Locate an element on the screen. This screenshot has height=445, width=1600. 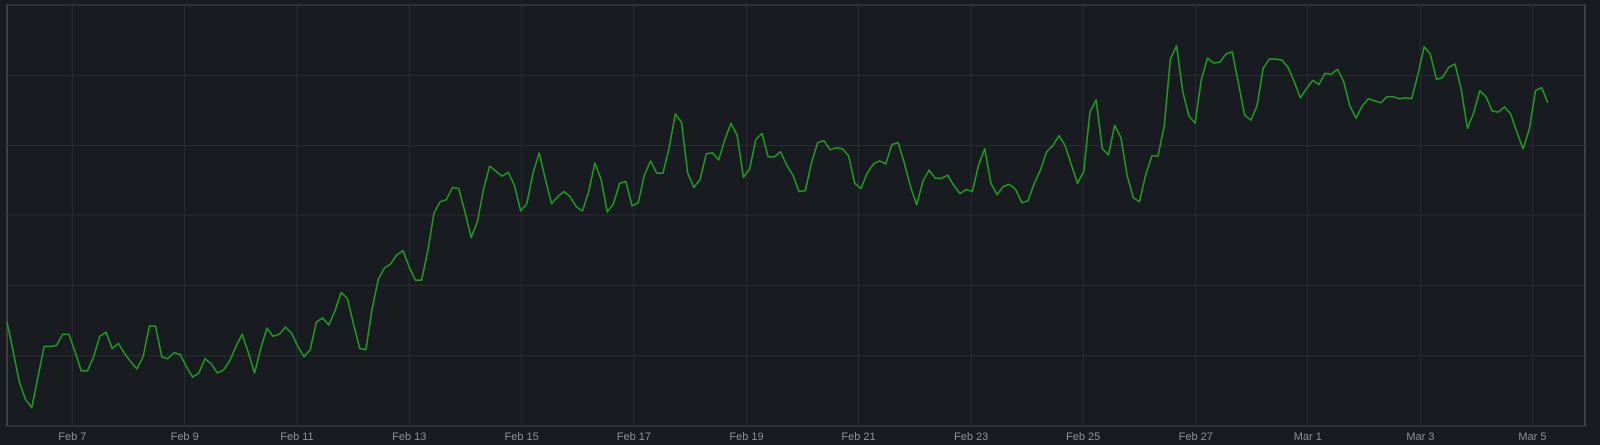
x-tick-label: Mar 3 is located at coordinates (1420, 437).